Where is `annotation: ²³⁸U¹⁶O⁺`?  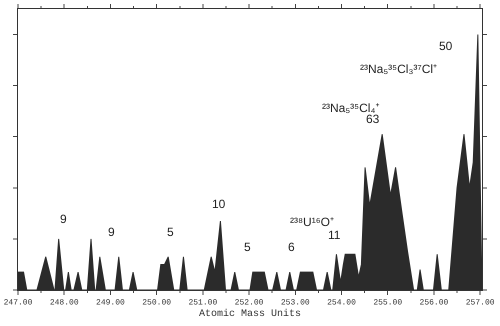 annotation: ²³⁸U¹⁶O⁺ is located at coordinates (312, 222).